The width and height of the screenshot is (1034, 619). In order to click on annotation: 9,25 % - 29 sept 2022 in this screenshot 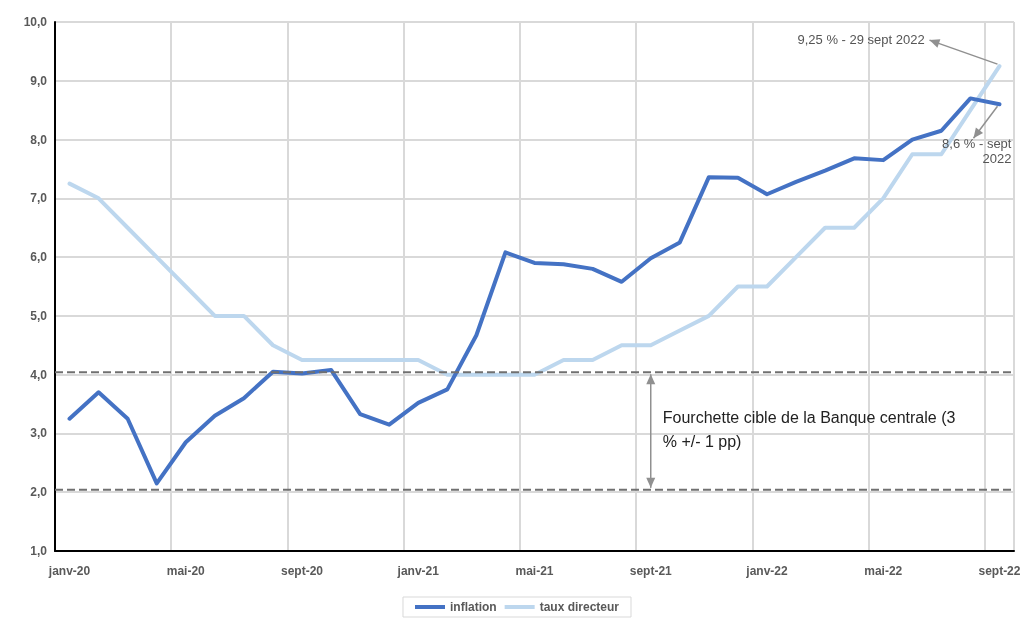, I will do `click(861, 40)`.